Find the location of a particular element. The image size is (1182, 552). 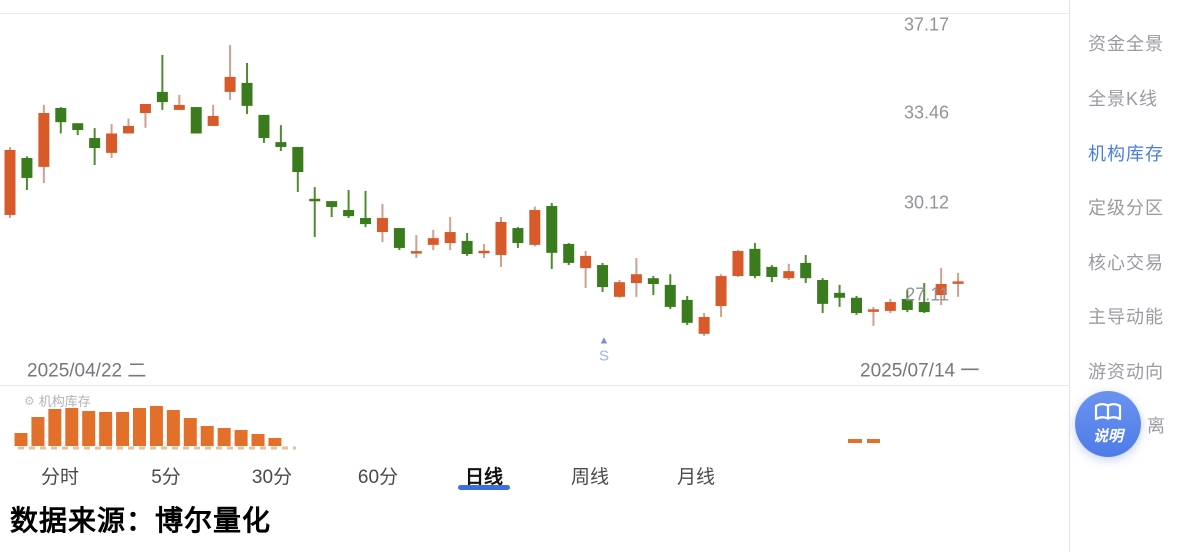

data-source-caption: 数据来源：博尔量化 is located at coordinates (141, 520).